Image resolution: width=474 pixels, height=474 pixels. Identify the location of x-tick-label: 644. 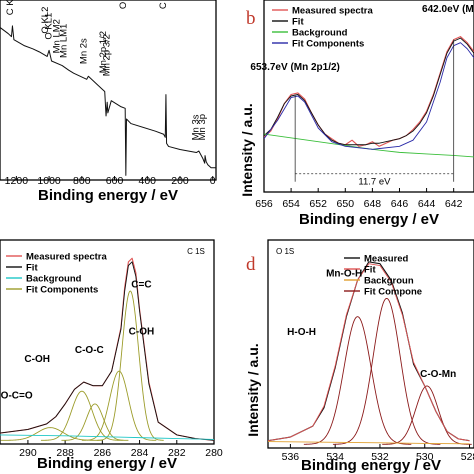
(427, 204).